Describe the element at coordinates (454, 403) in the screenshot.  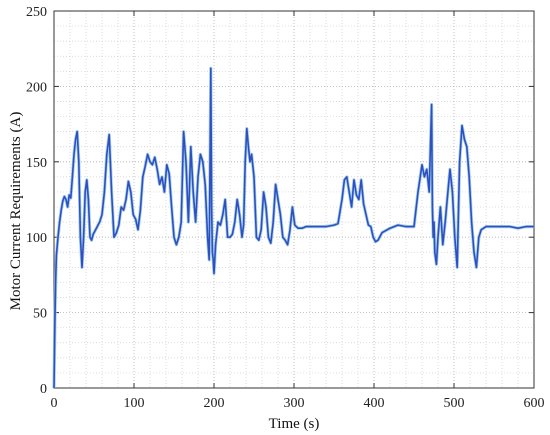
I see `x-tick-label: 500` at that location.